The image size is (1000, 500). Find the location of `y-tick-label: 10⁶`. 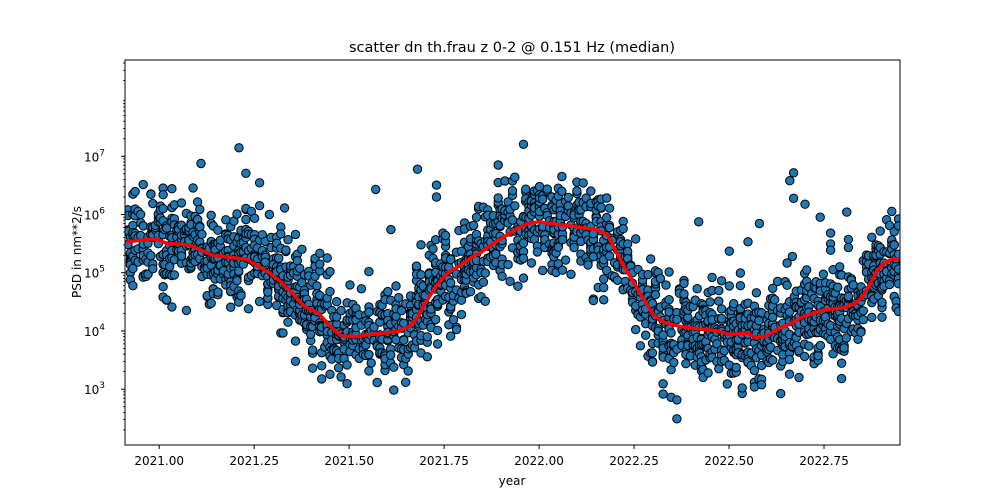

y-tick-label: 10⁶ is located at coordinates (94, 214).